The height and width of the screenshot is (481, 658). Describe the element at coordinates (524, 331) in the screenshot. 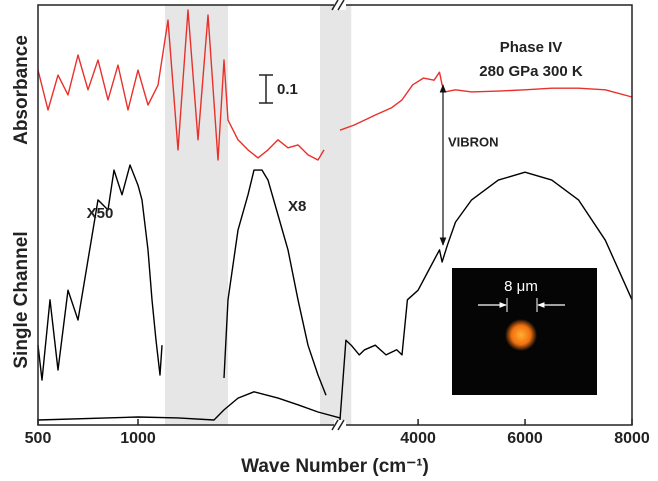

I see `inset: 8 μm` at that location.